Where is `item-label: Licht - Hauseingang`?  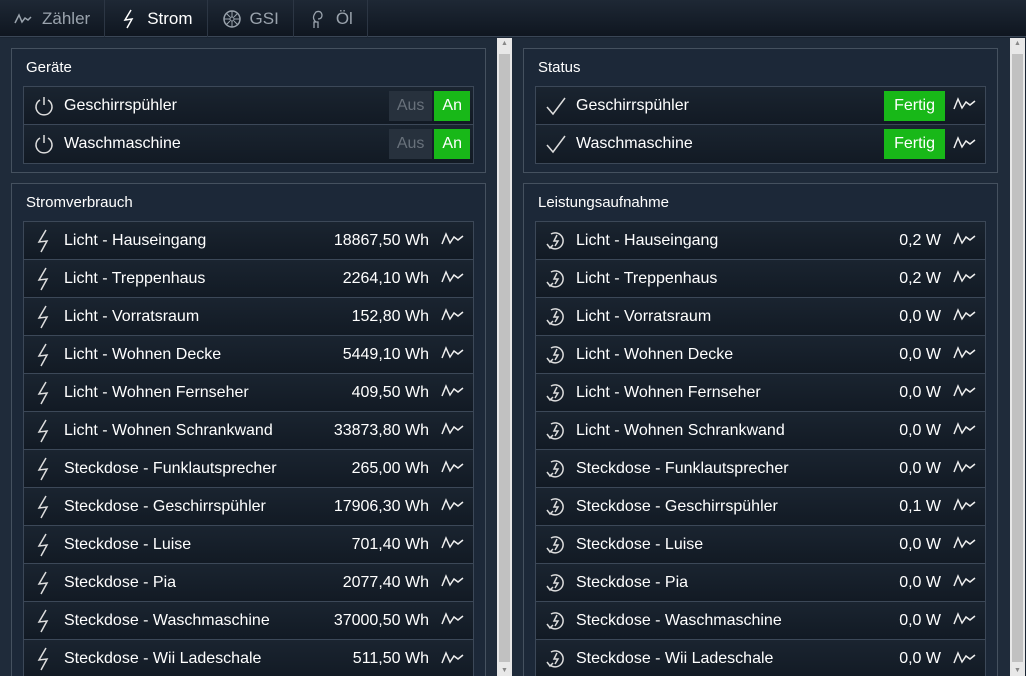 item-label: Licht - Hauseingang is located at coordinates (647, 240).